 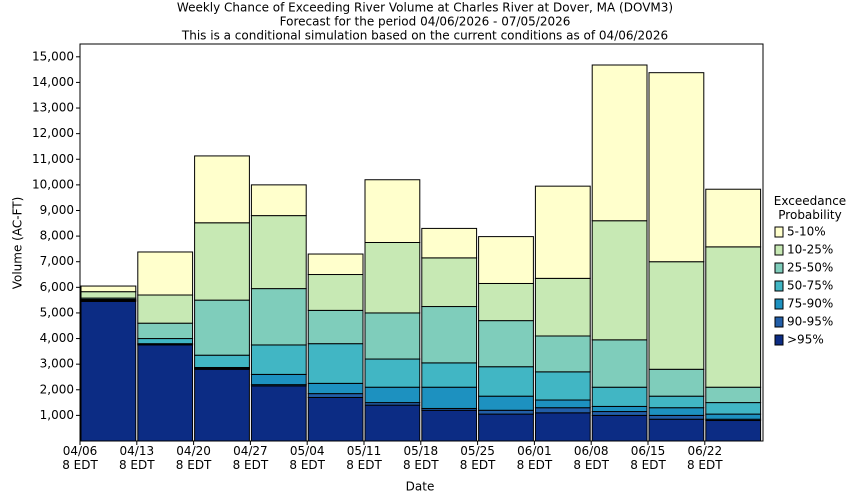 I want to click on x-tick-label: 06/15 8 EDT, so click(x=648, y=458).